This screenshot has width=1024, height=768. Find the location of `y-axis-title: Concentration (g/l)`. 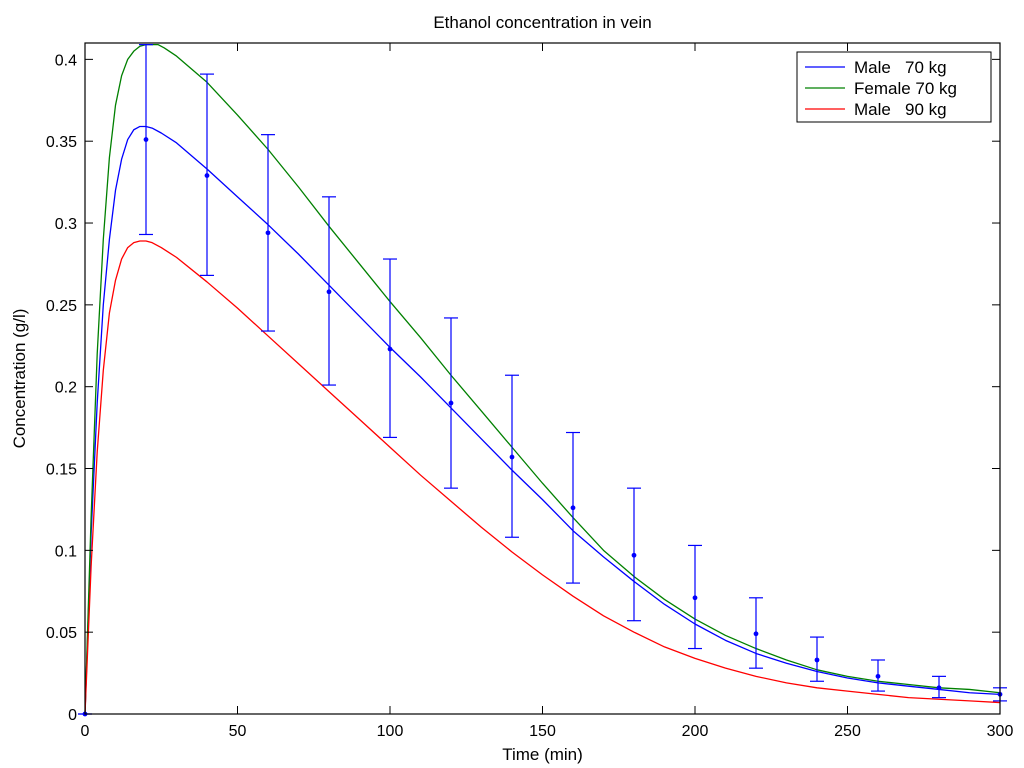

y-axis-title: Concentration (g/l) is located at coordinates (19, 379).